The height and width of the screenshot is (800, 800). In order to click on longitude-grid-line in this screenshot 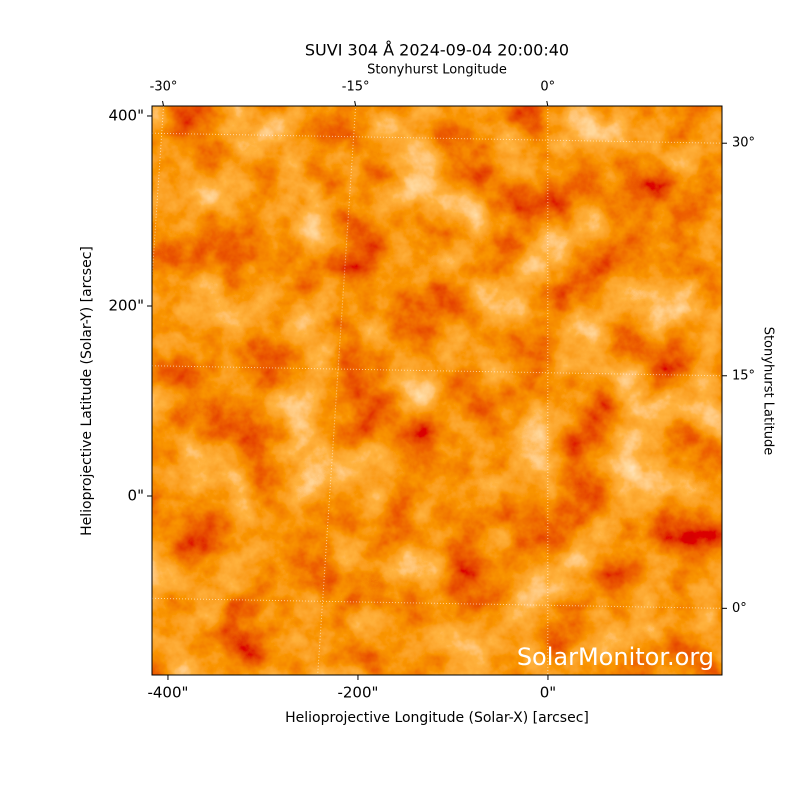, I will do `click(337, 390)`.